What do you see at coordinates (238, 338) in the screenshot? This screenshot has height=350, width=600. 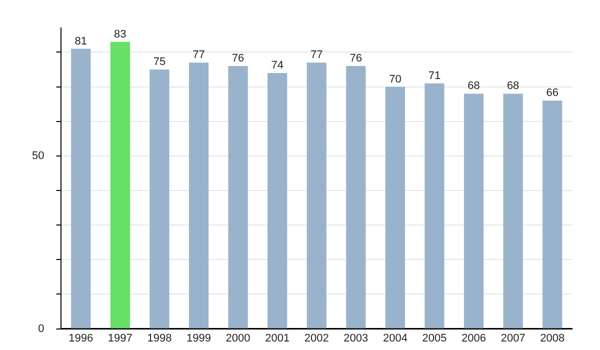 I see `x-tick-label: 2000` at bounding box center [238, 338].